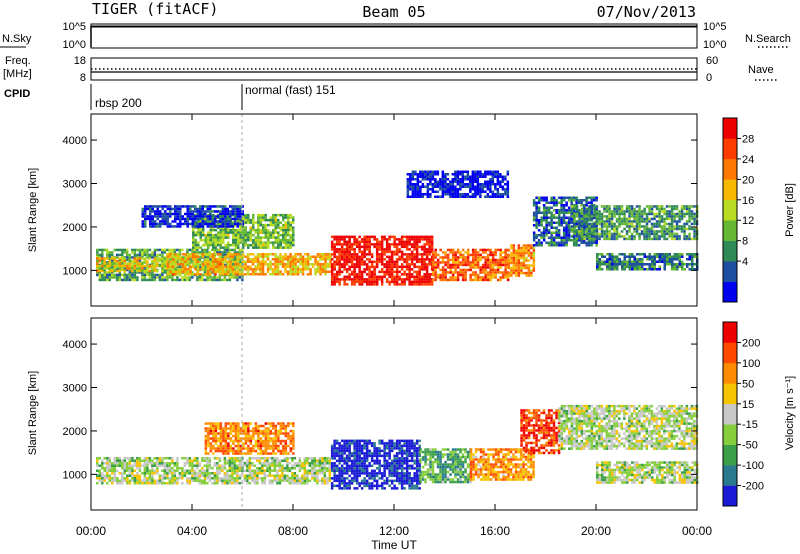  I want to click on velocity-colorbar-tick-label-3: 15, so click(748, 405).